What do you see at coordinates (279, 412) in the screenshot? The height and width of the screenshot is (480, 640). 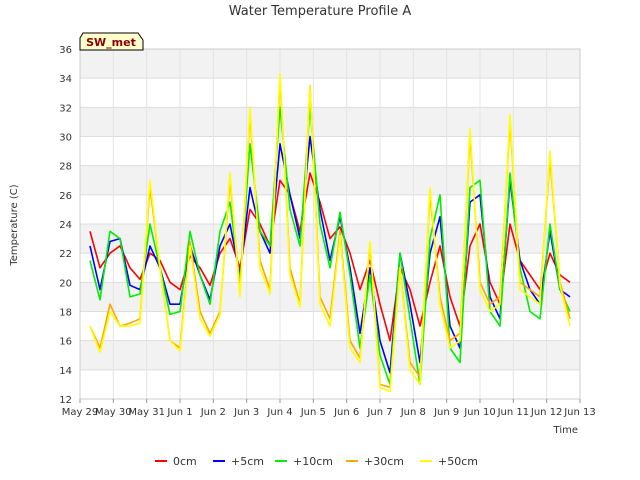 I see `x-tick-label: Jun 4` at bounding box center [279, 412].